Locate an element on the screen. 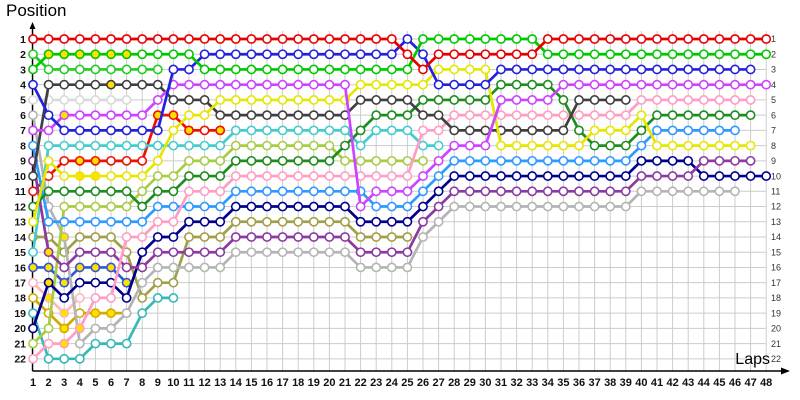 This screenshot has height=400, width=800. x-tick-label: 35 is located at coordinates (563, 383).